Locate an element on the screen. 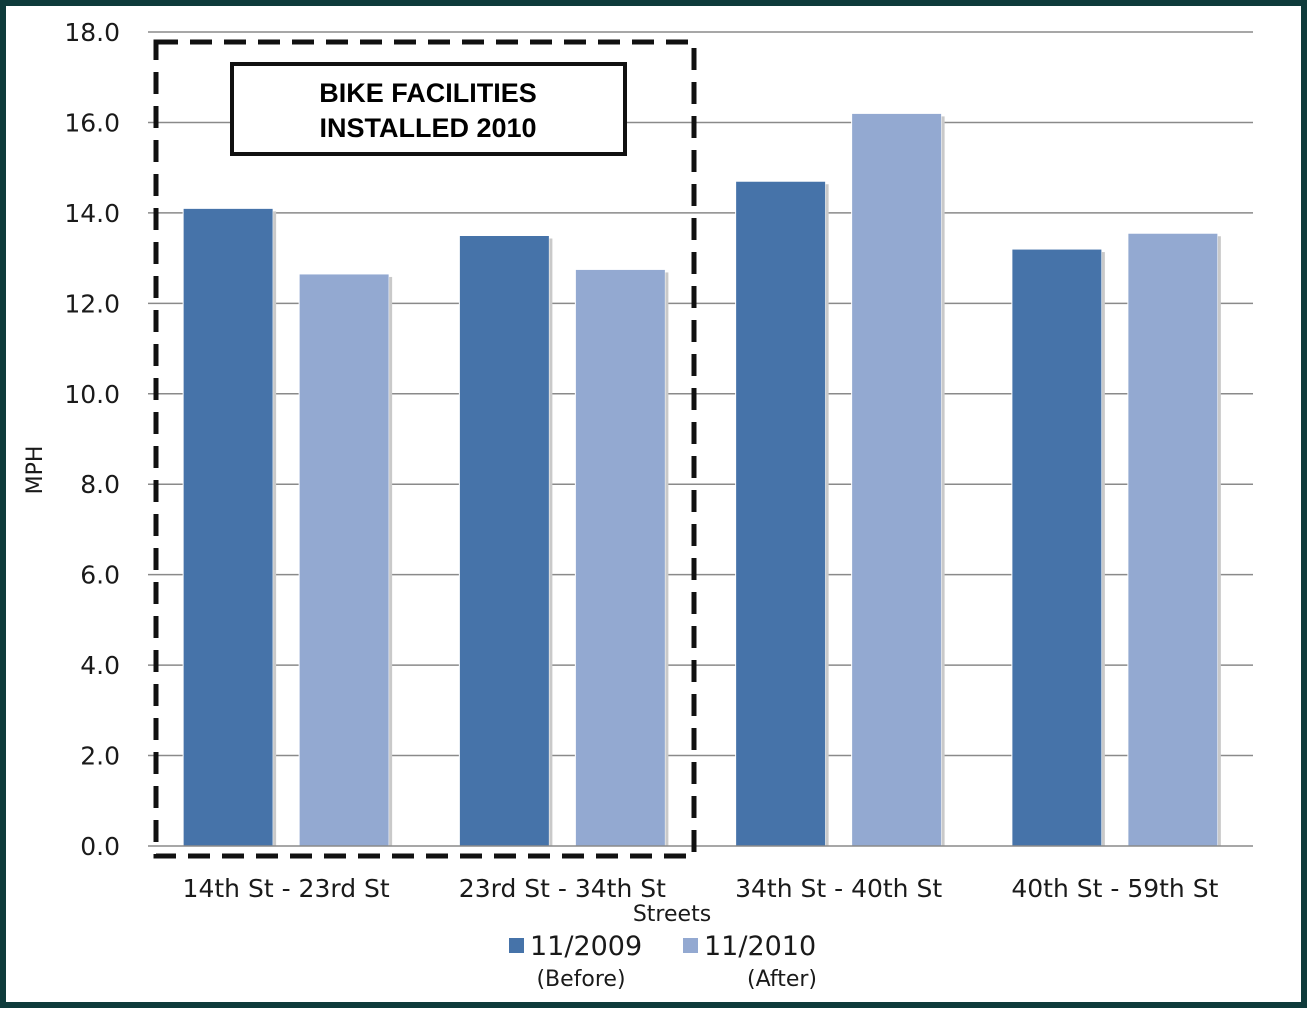 Image resolution: width=1307 pixels, height=1012 pixels. y-tick-label: 4.0 is located at coordinates (100, 665).